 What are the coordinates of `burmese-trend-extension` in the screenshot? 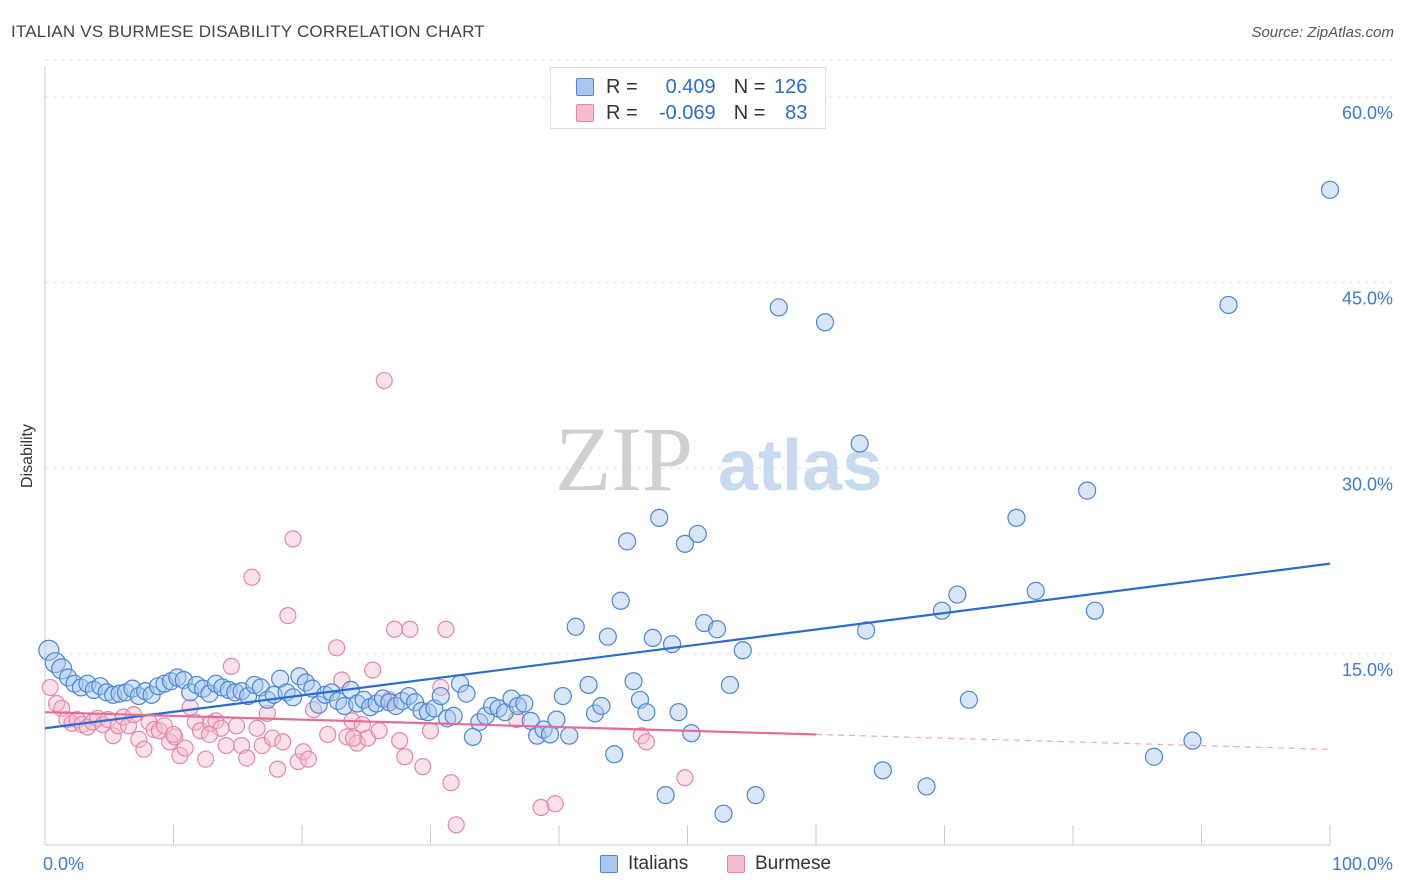 It's located at (1073, 741).